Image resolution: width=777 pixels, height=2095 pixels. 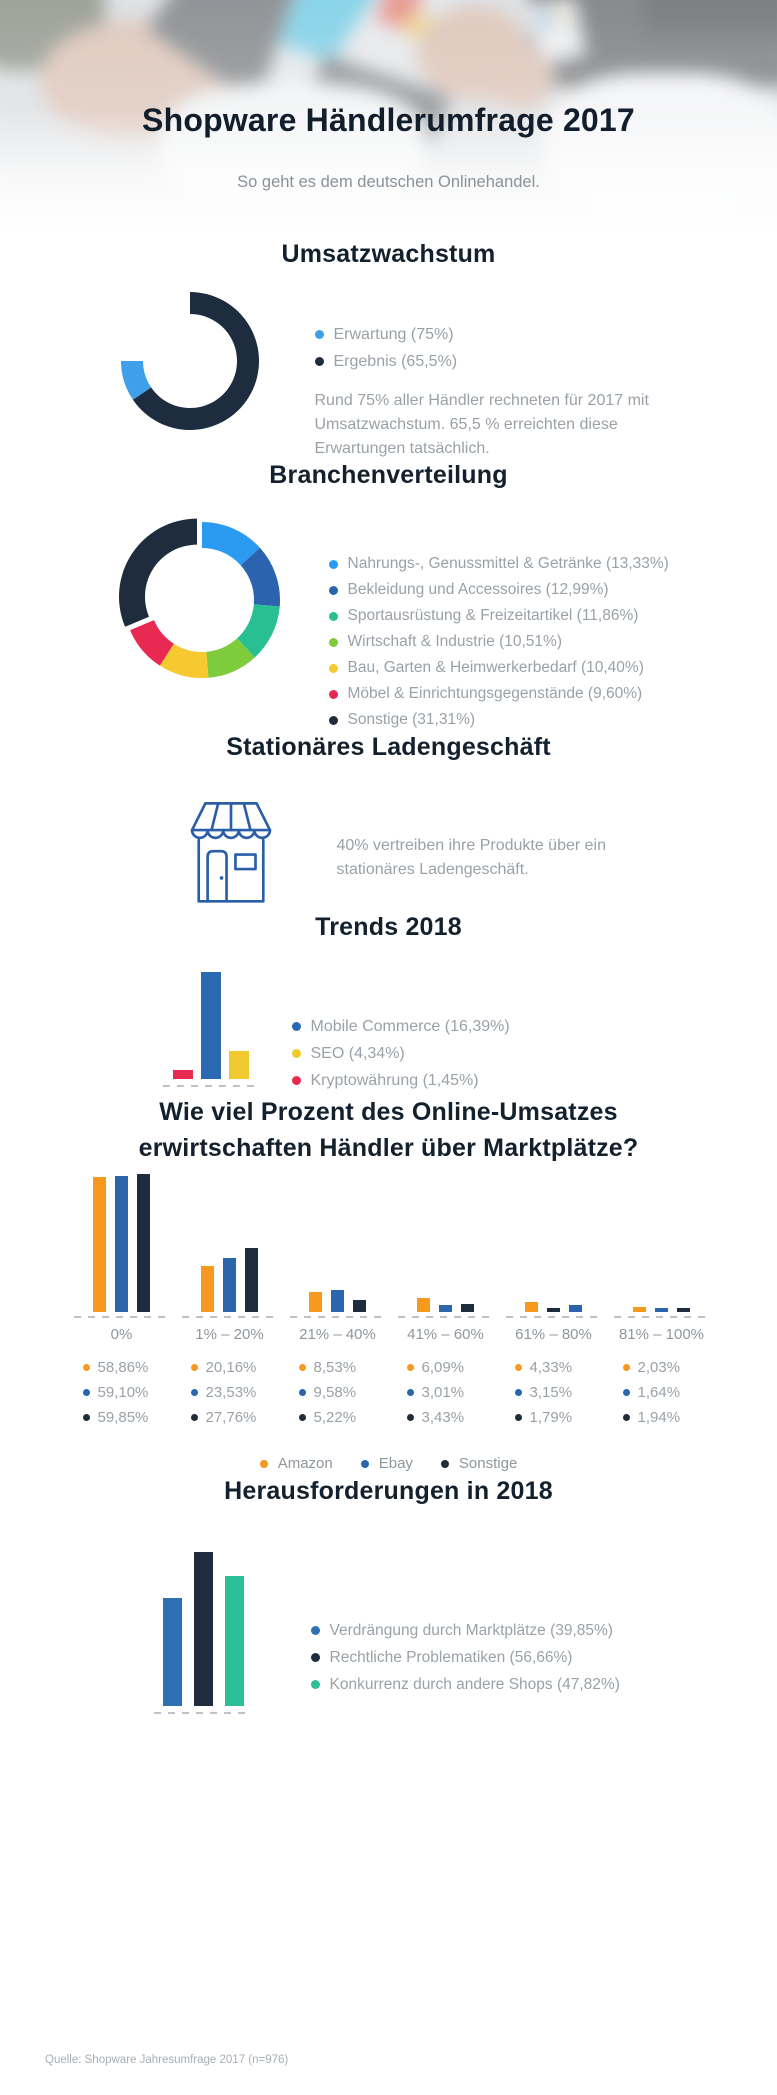 What do you see at coordinates (388, 927) in the screenshot?
I see `section-title-trends: Trends 2018` at bounding box center [388, 927].